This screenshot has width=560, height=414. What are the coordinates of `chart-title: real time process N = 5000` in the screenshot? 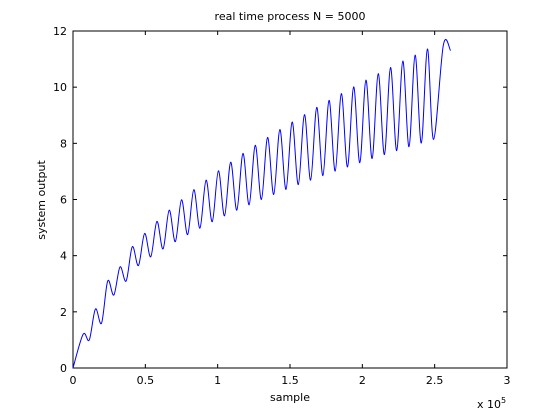 It's located at (290, 16).